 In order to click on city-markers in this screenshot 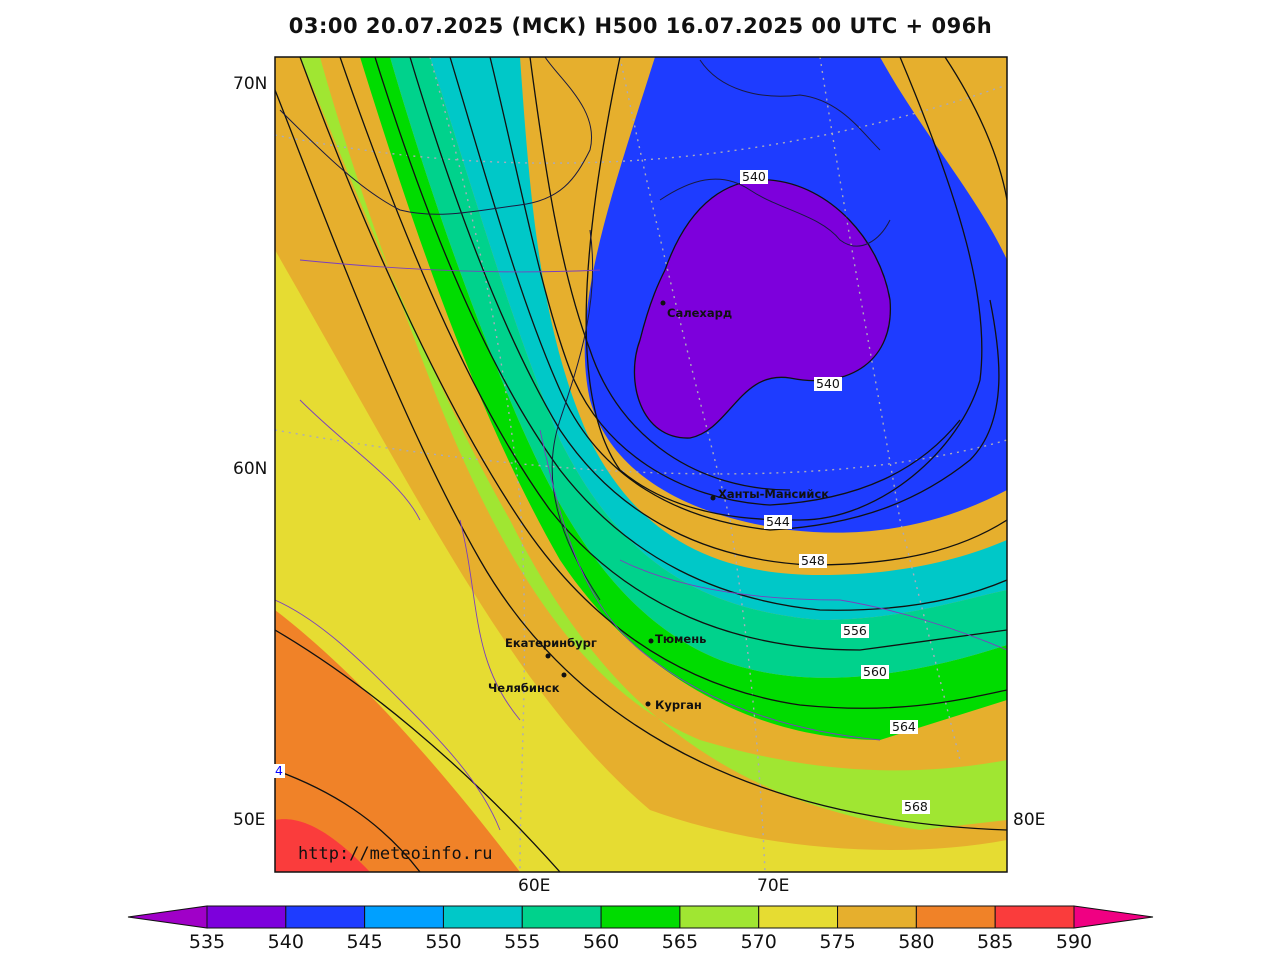, I will do `click(630, 503)`.